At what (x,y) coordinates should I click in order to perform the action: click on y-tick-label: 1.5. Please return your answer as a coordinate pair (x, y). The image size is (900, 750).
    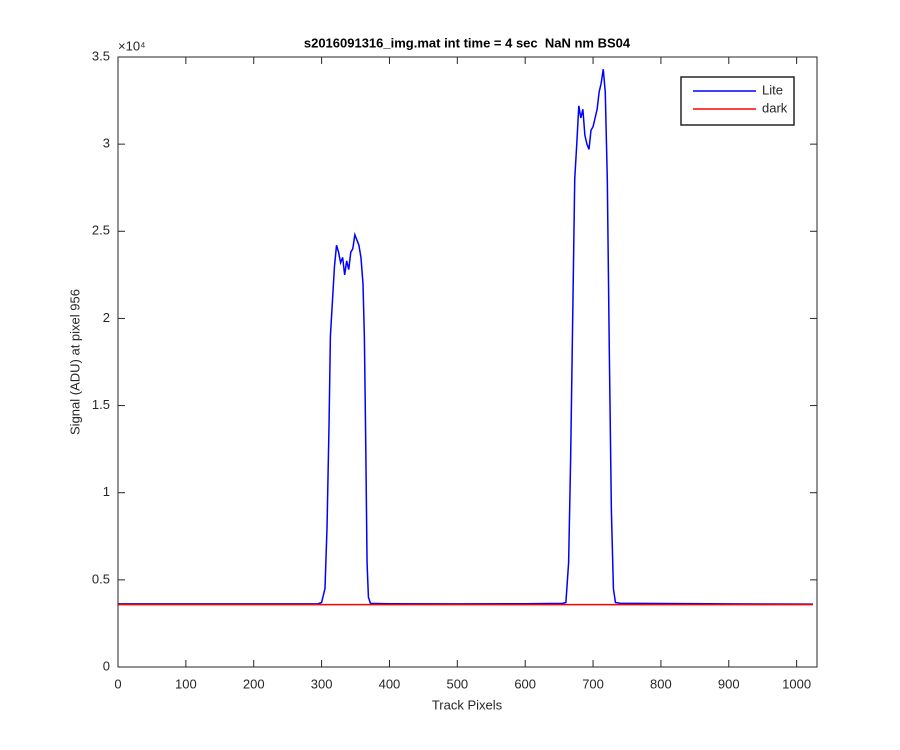
    Looking at the image, I should click on (101, 404).